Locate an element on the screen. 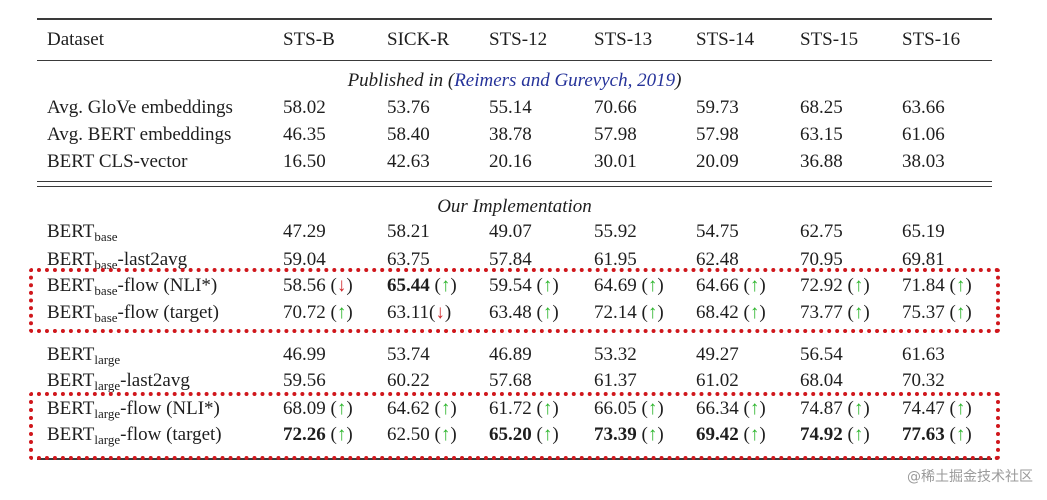 This screenshot has height=500, width=1047. score-value: 46.89 is located at coordinates (510, 354).